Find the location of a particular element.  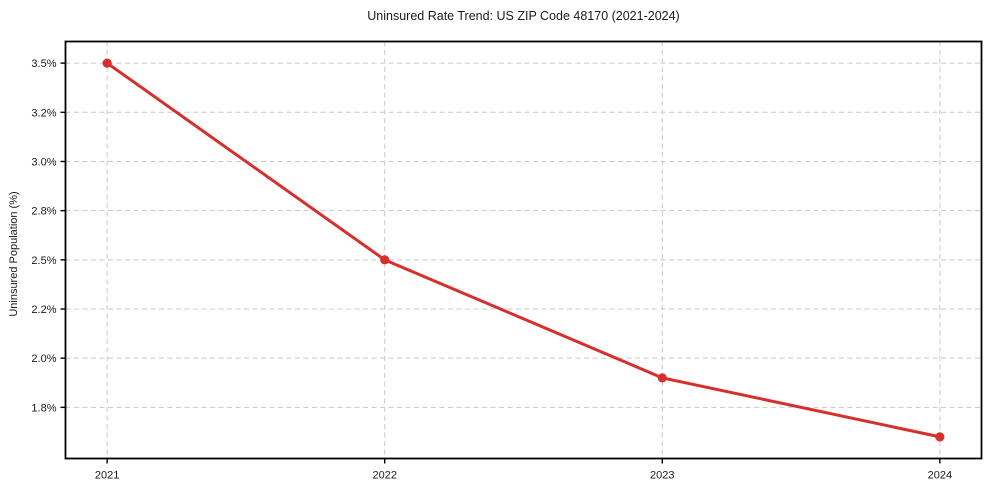

x-tick-label: 2024 is located at coordinates (940, 476).